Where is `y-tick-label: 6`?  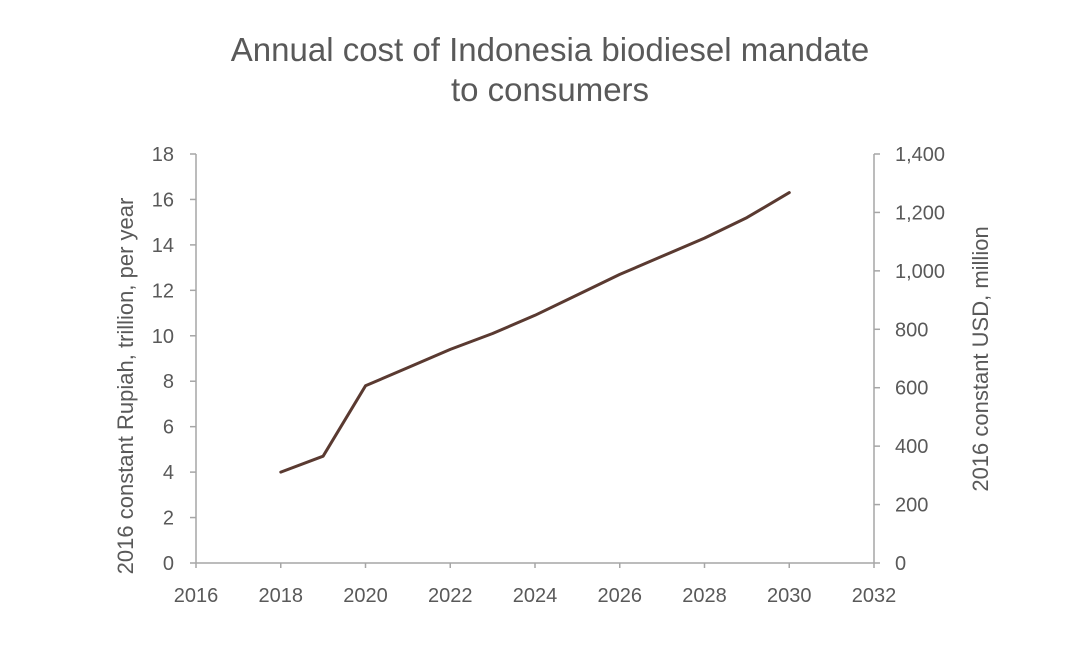 y-tick-label: 6 is located at coordinates (168, 428).